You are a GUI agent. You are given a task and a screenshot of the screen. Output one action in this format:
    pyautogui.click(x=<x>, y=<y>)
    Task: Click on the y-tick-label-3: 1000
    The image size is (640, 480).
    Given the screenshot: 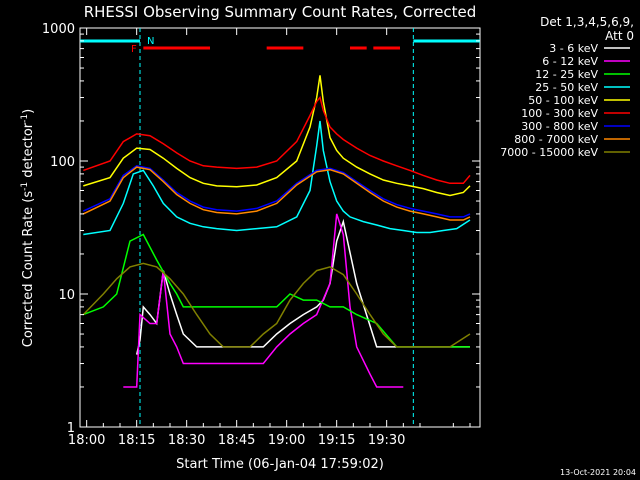 What is the action you would take?
    pyautogui.click(x=58, y=29)
    